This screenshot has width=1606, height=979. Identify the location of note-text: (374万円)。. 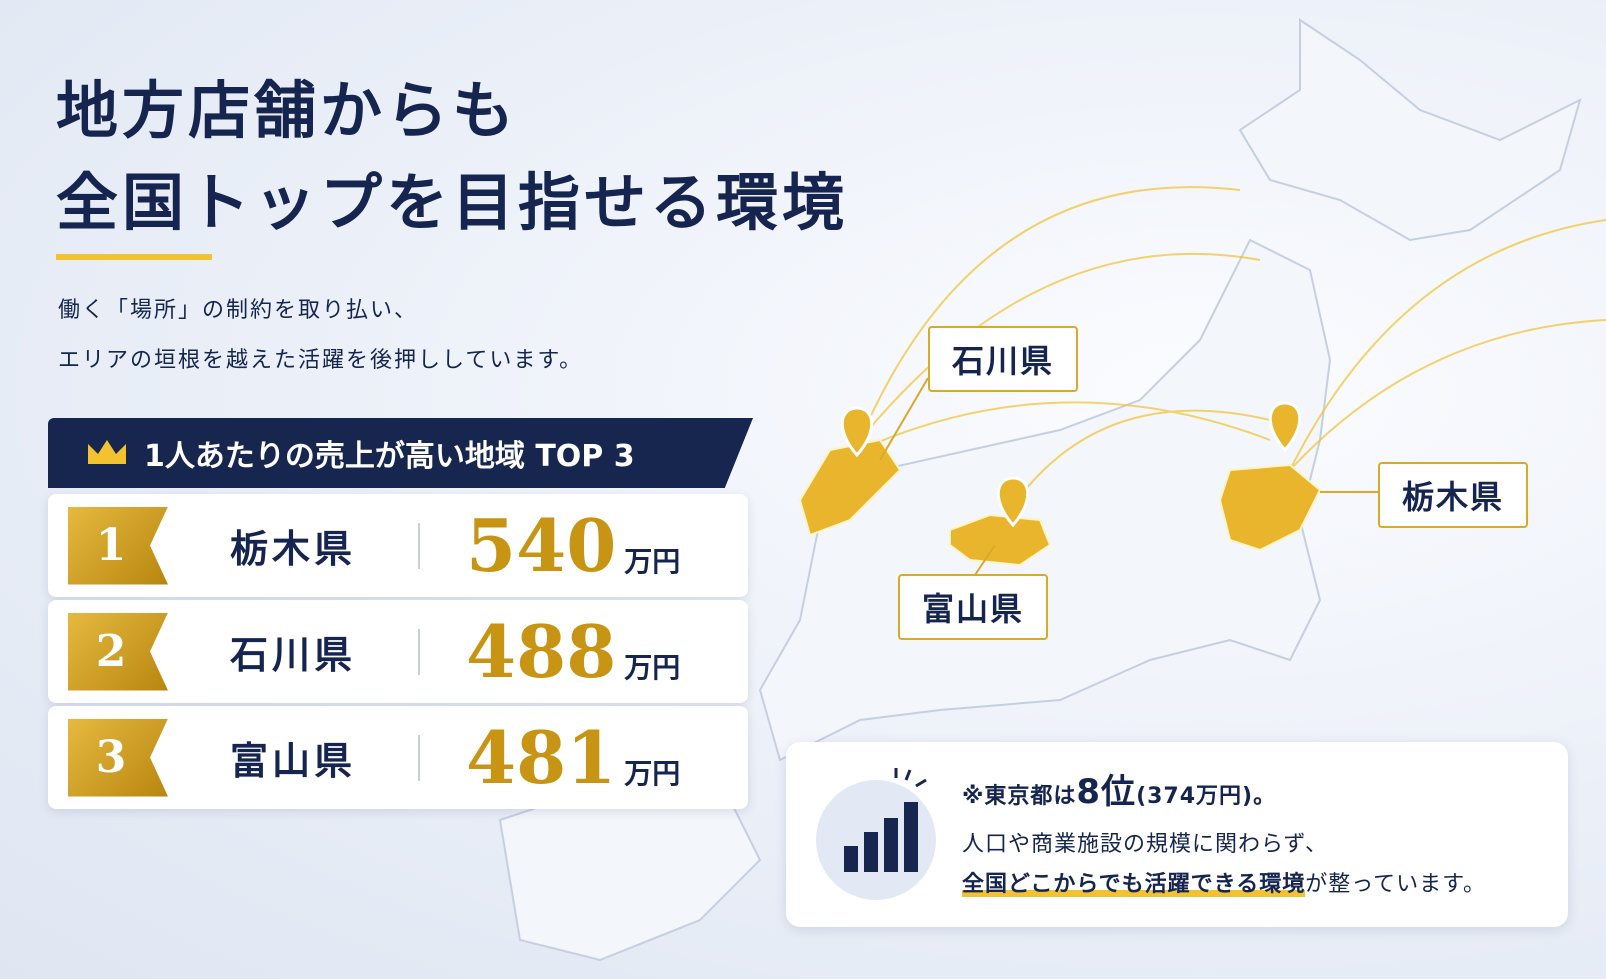
(1206, 796).